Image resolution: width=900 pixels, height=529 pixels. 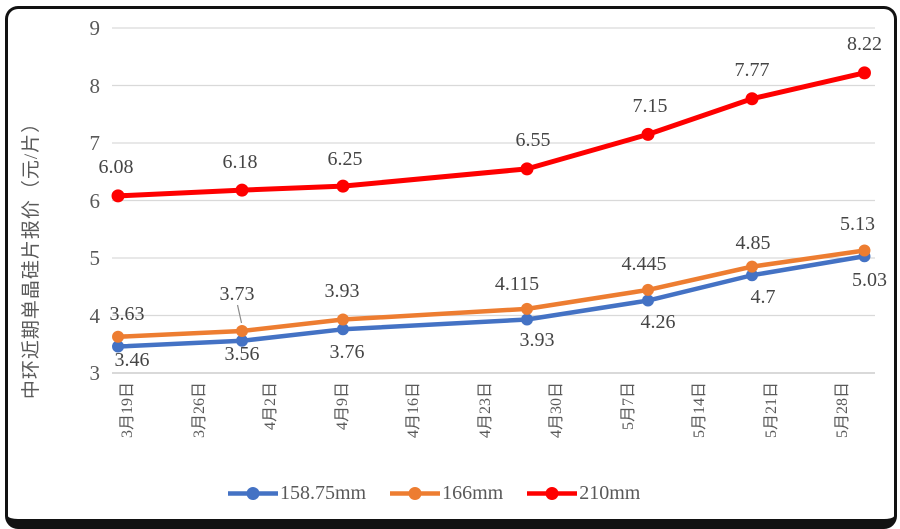 I want to click on data-label-166mm: 4.115, so click(x=517, y=283).